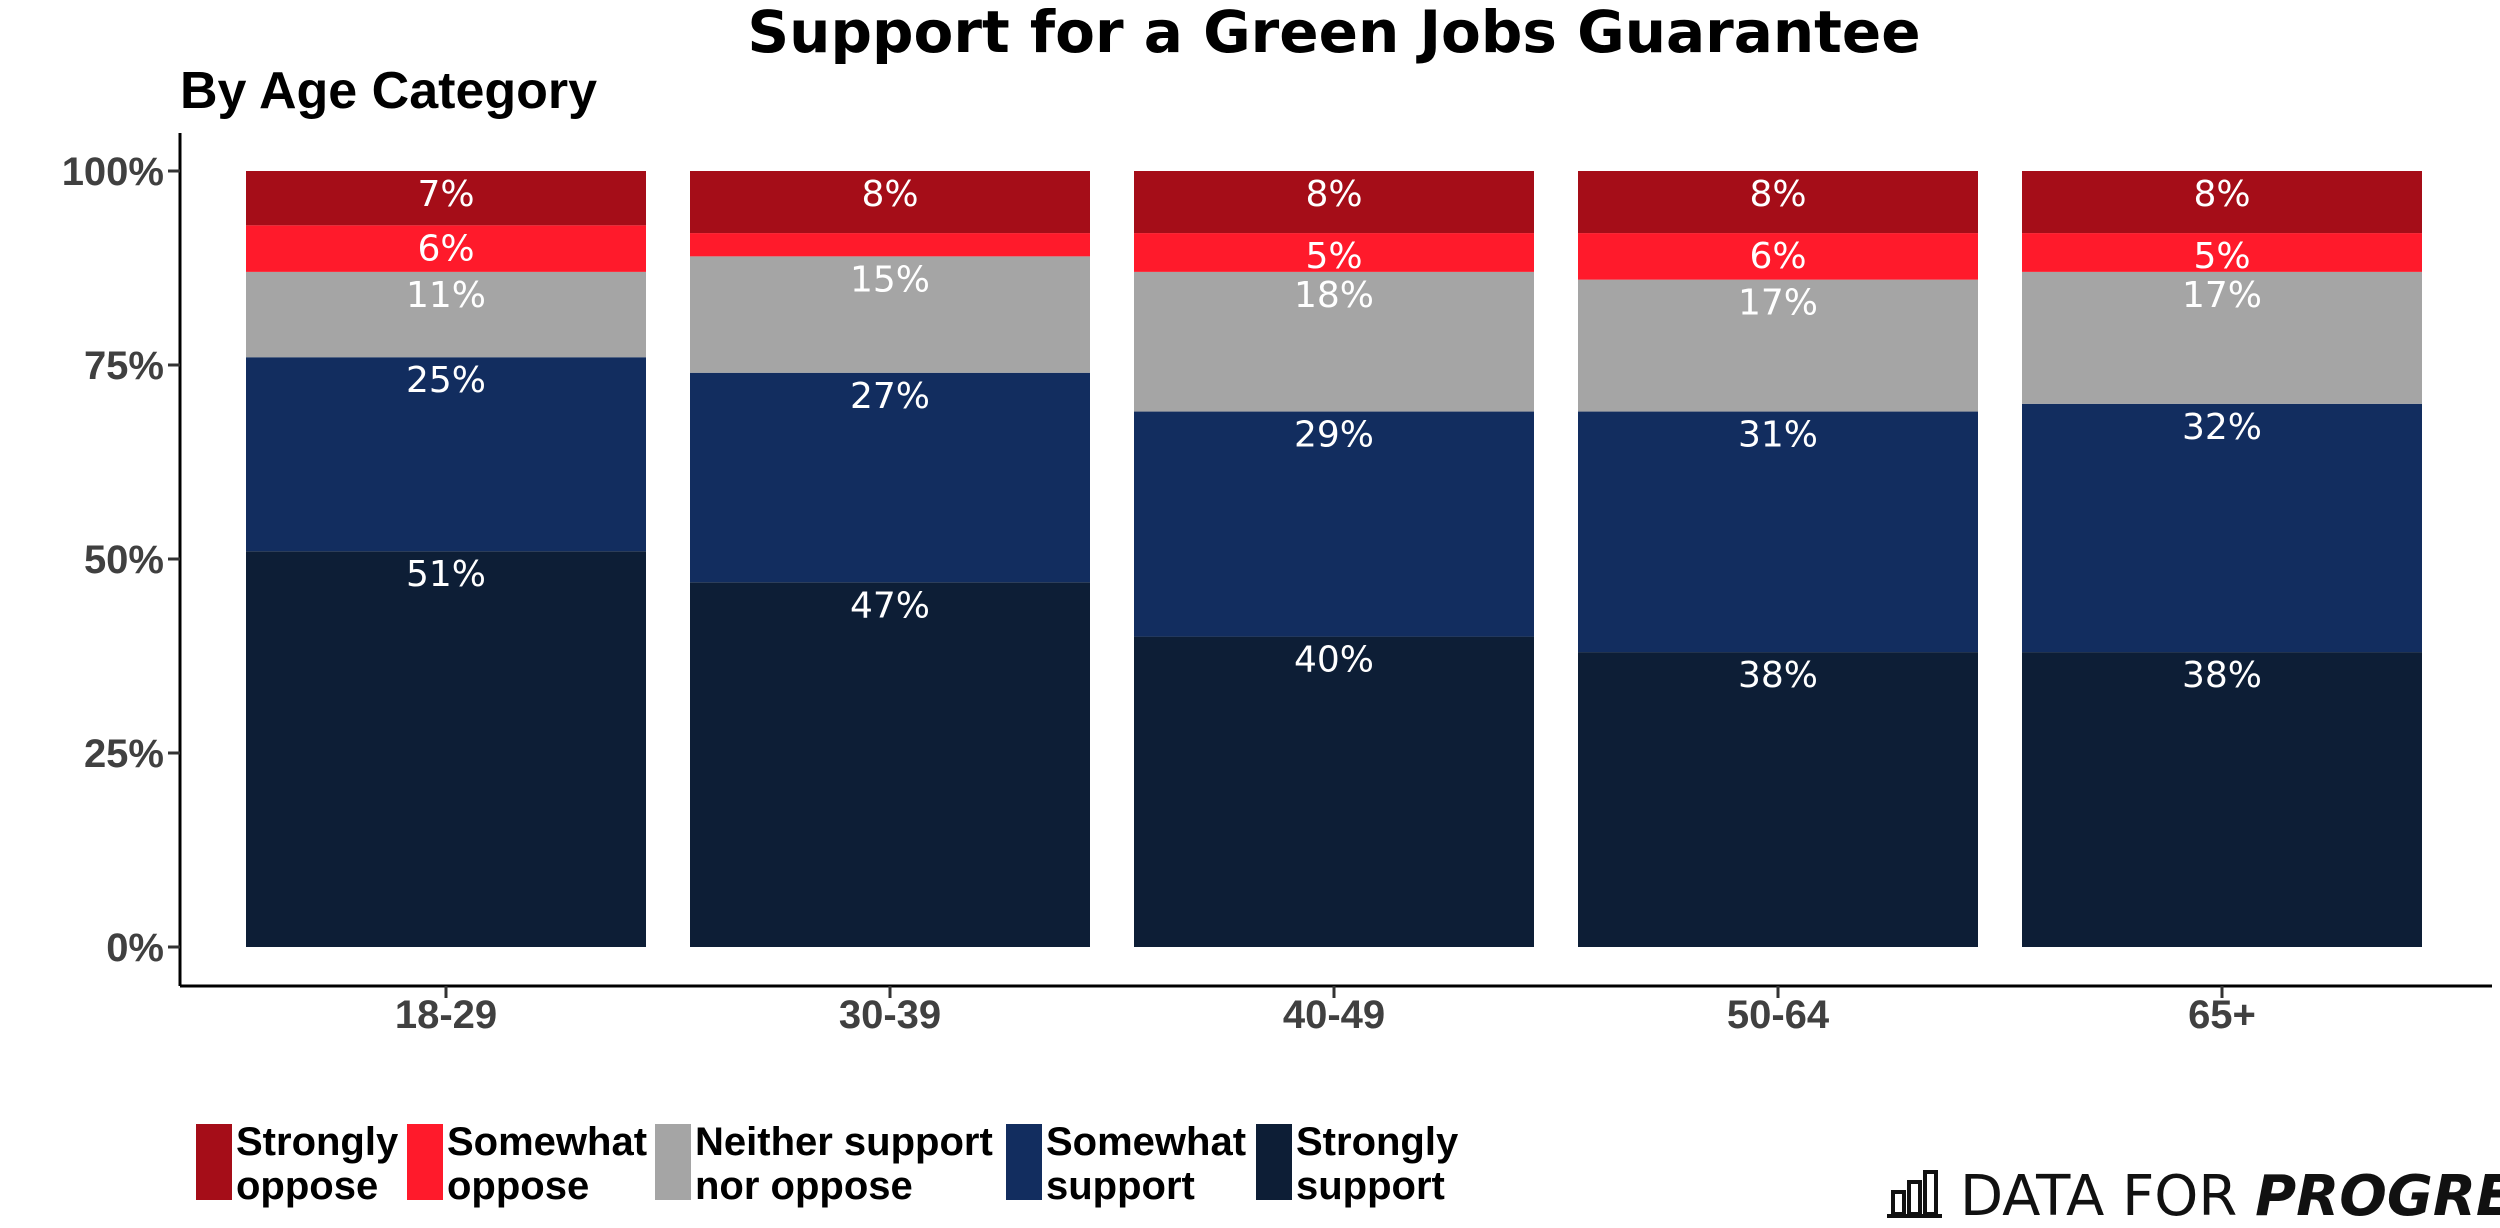 This screenshot has height=1228, width=2500. Describe the element at coordinates (2222, 295) in the screenshot. I see `data-label-neither-support-nor-oppose-65: 17%` at that location.